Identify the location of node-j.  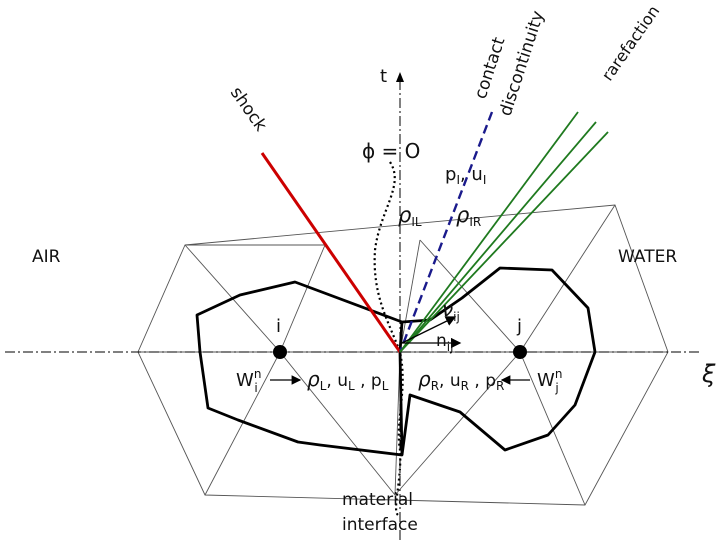
(520, 352).